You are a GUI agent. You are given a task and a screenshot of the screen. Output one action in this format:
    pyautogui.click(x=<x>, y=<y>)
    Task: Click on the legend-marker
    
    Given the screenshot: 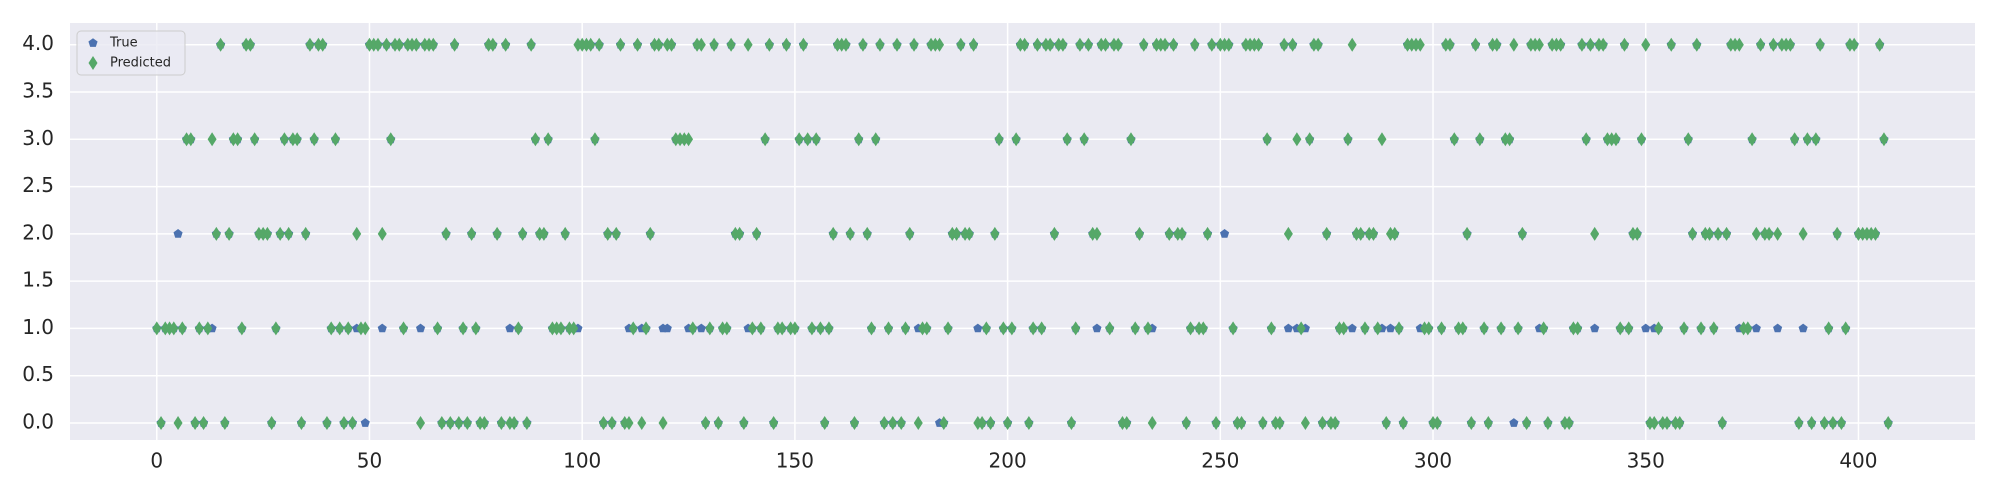 What is the action you would take?
    pyautogui.click(x=93, y=63)
    